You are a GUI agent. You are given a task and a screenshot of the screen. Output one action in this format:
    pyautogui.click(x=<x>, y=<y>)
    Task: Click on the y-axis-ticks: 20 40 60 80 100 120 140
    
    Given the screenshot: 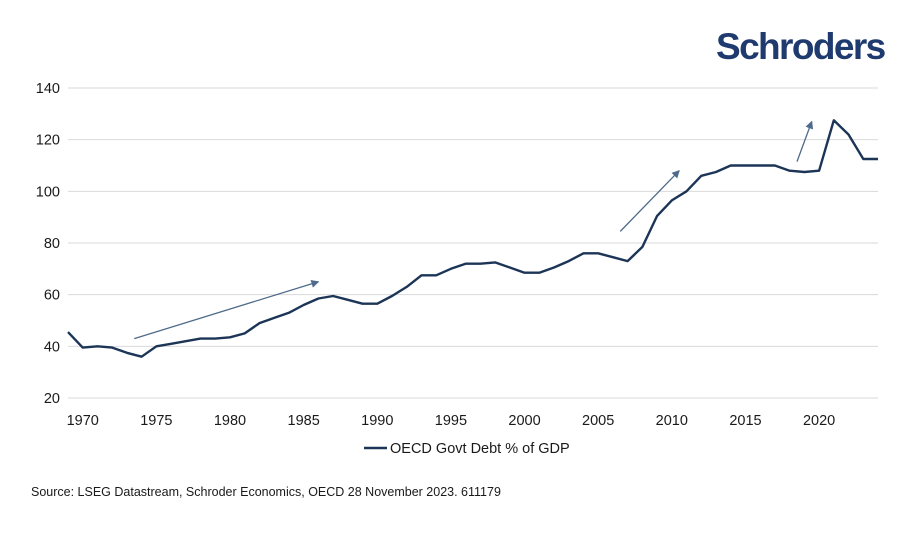 What is the action you would take?
    pyautogui.click(x=48, y=244)
    